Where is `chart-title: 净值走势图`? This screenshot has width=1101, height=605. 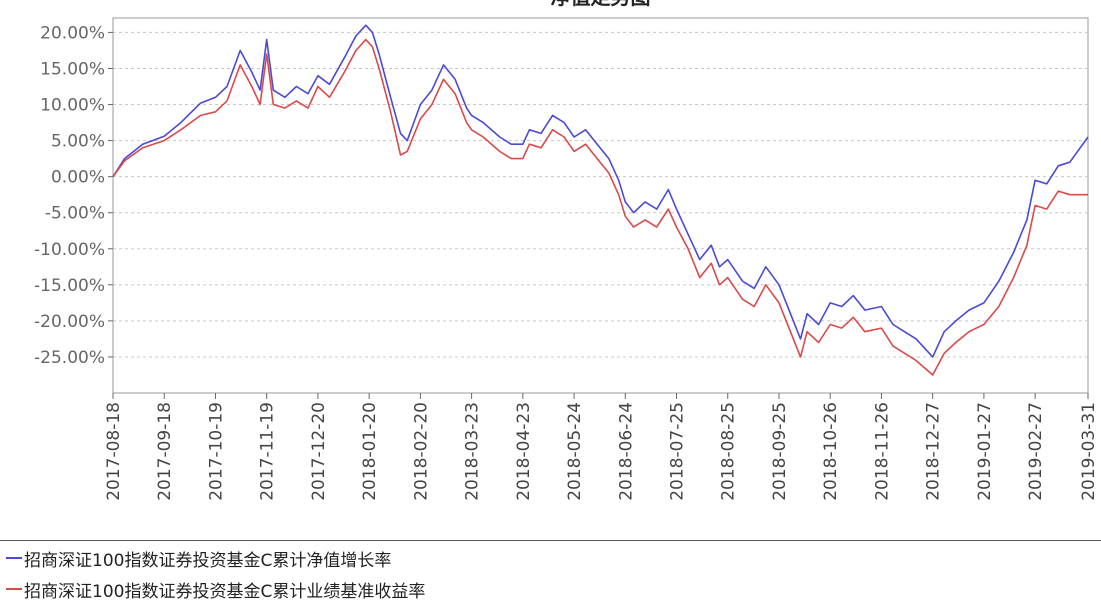 chart-title: 净值走势图 is located at coordinates (601, 4).